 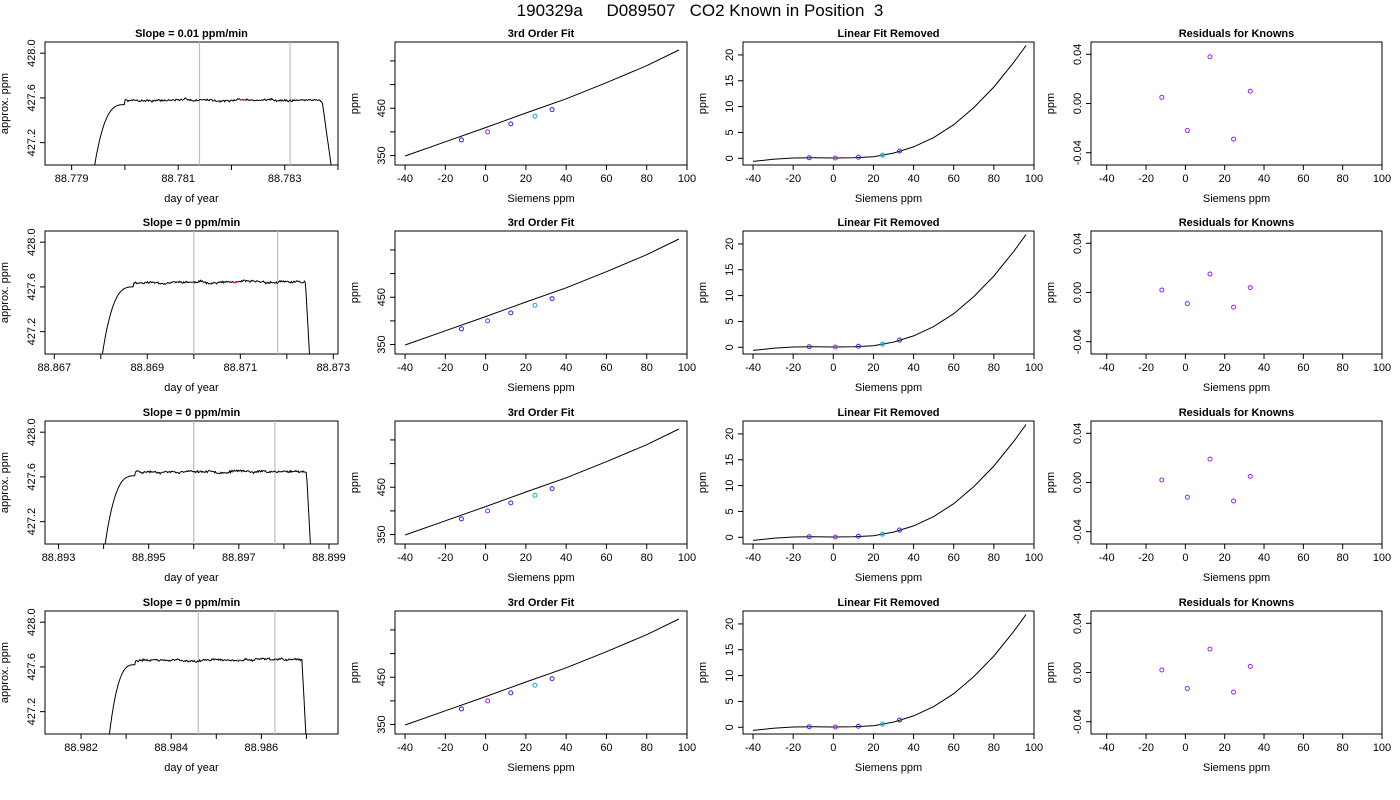 What do you see at coordinates (1078, 482) in the screenshot?
I see `y-tick-label: 0.00` at bounding box center [1078, 482].